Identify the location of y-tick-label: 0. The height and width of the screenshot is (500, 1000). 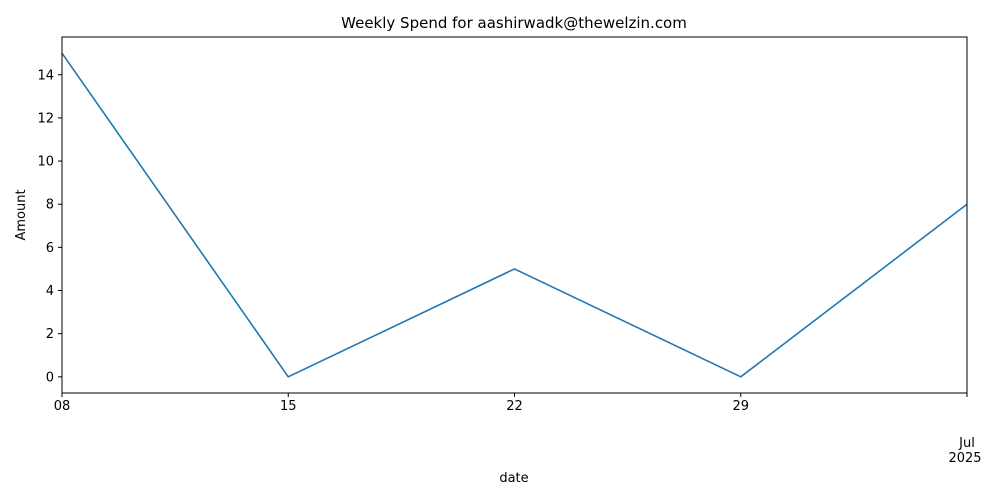
(50, 377).